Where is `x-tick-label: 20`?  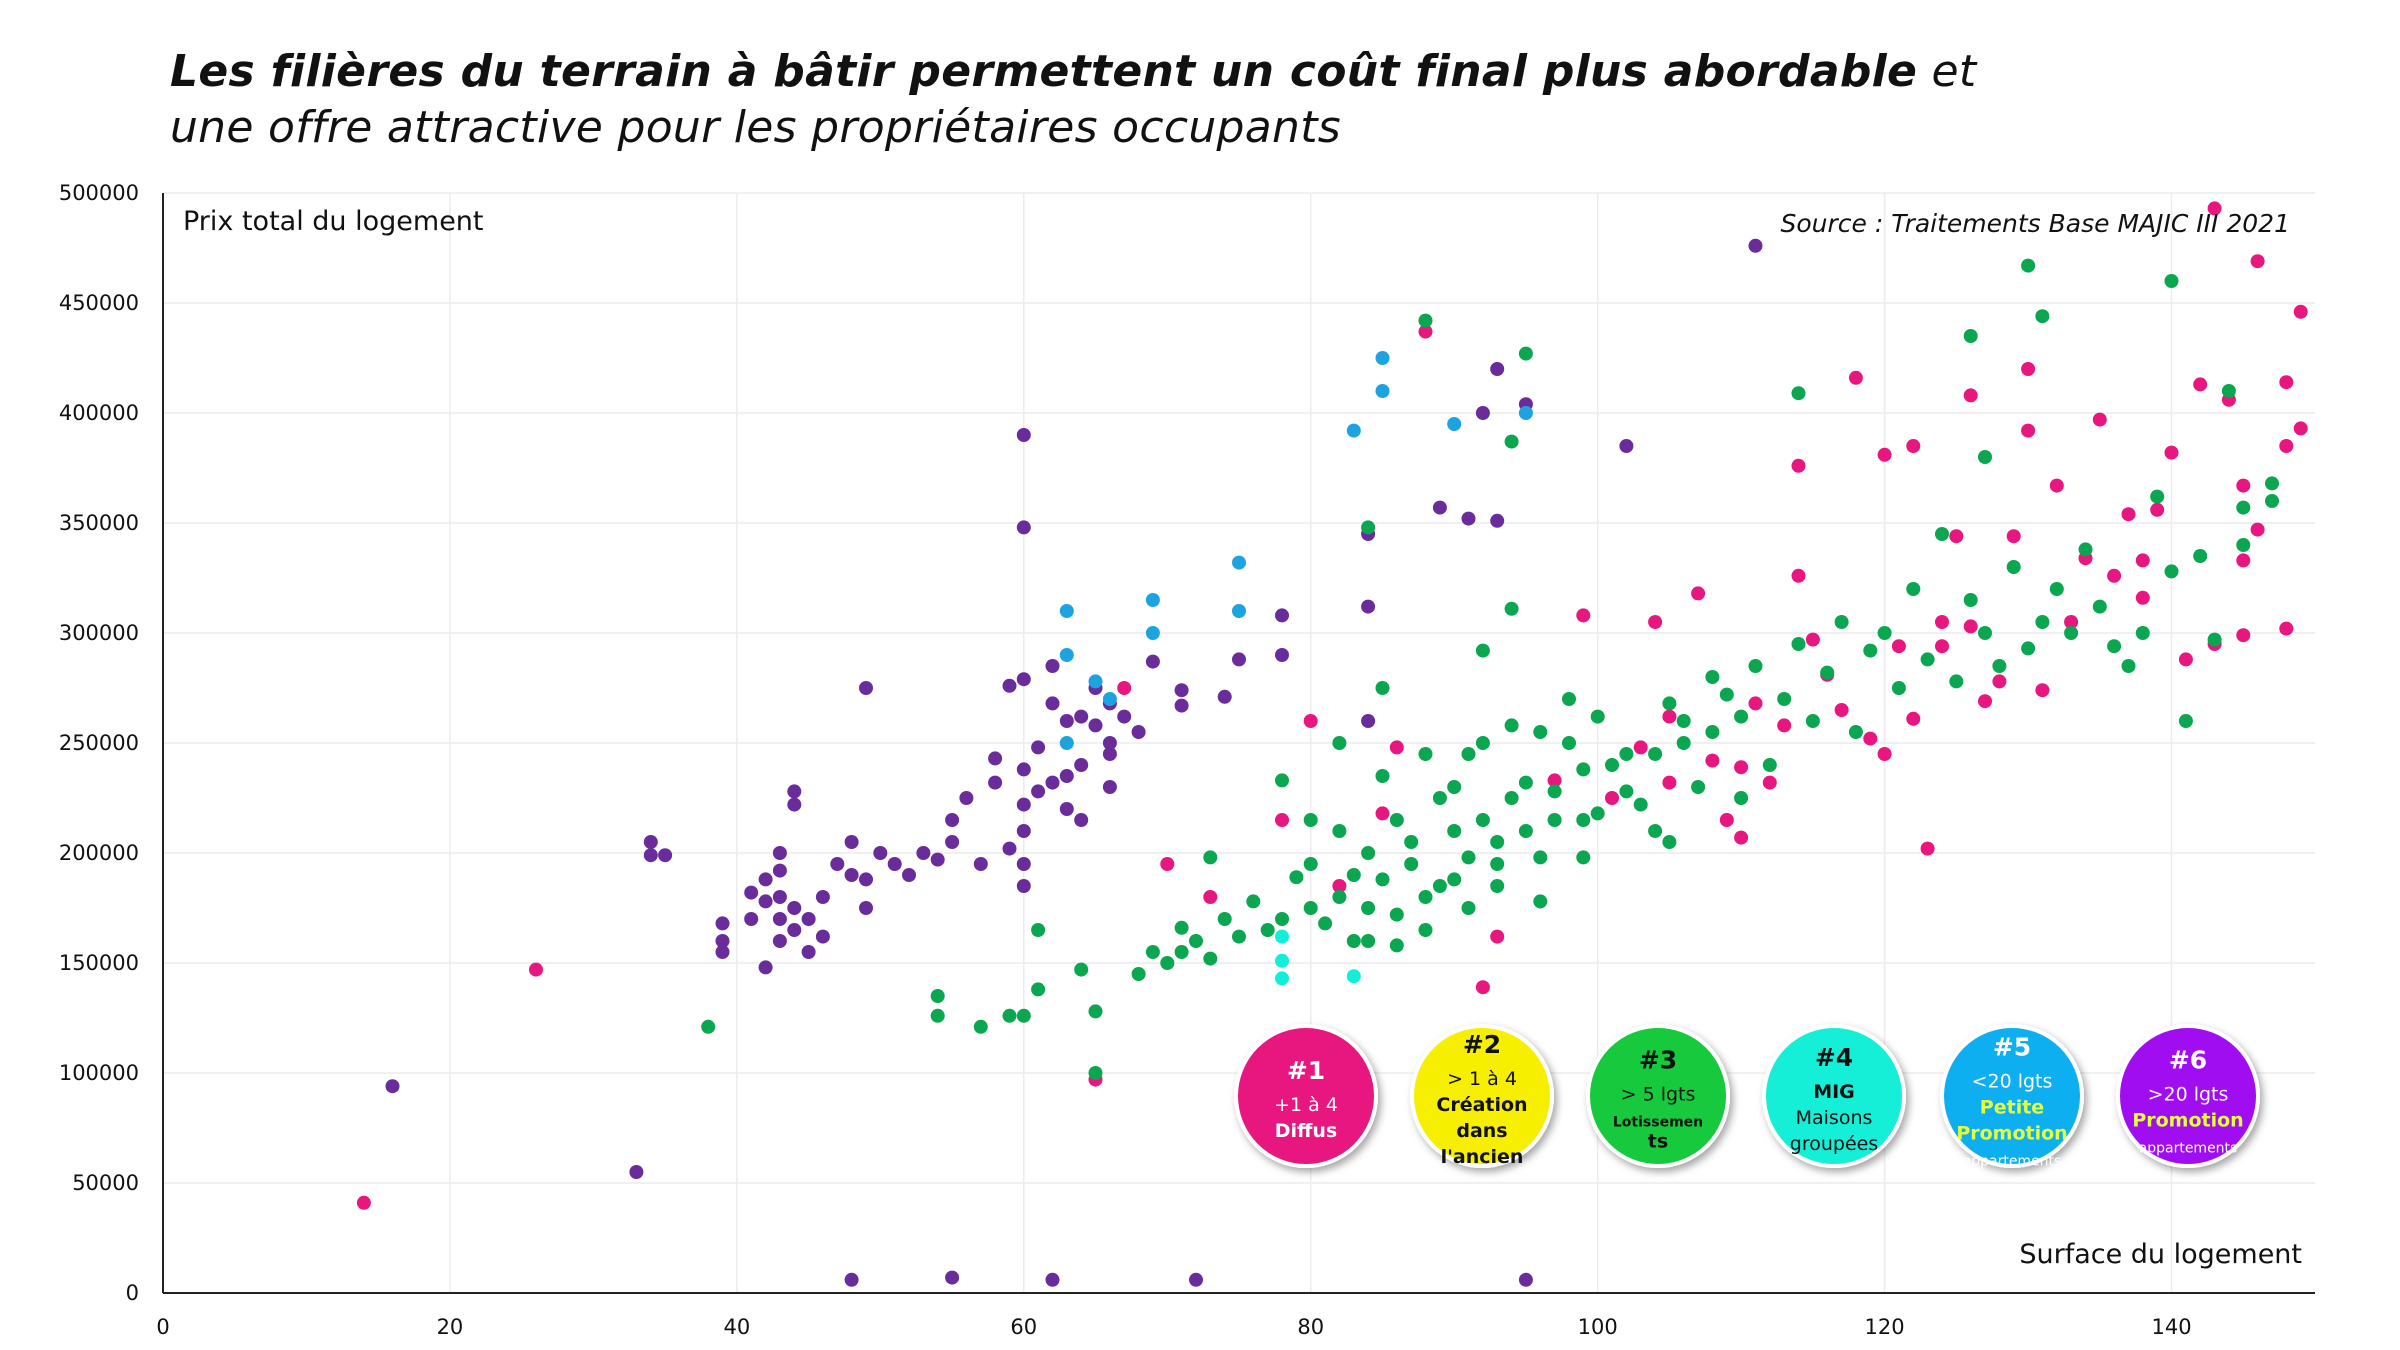 x-tick-label: 20 is located at coordinates (450, 1327).